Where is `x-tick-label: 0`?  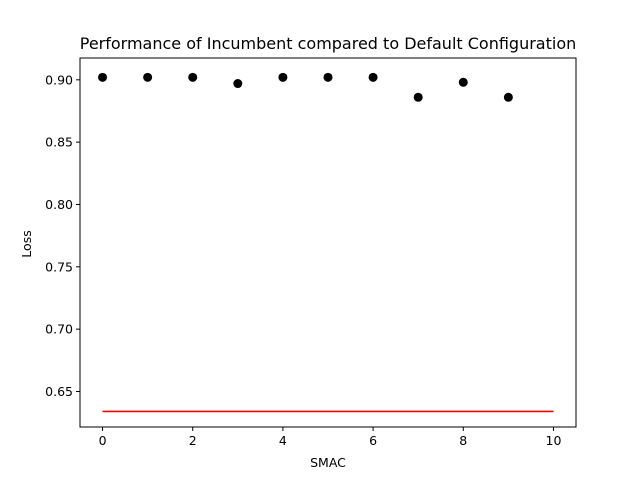
x-tick-label: 0 is located at coordinates (103, 440).